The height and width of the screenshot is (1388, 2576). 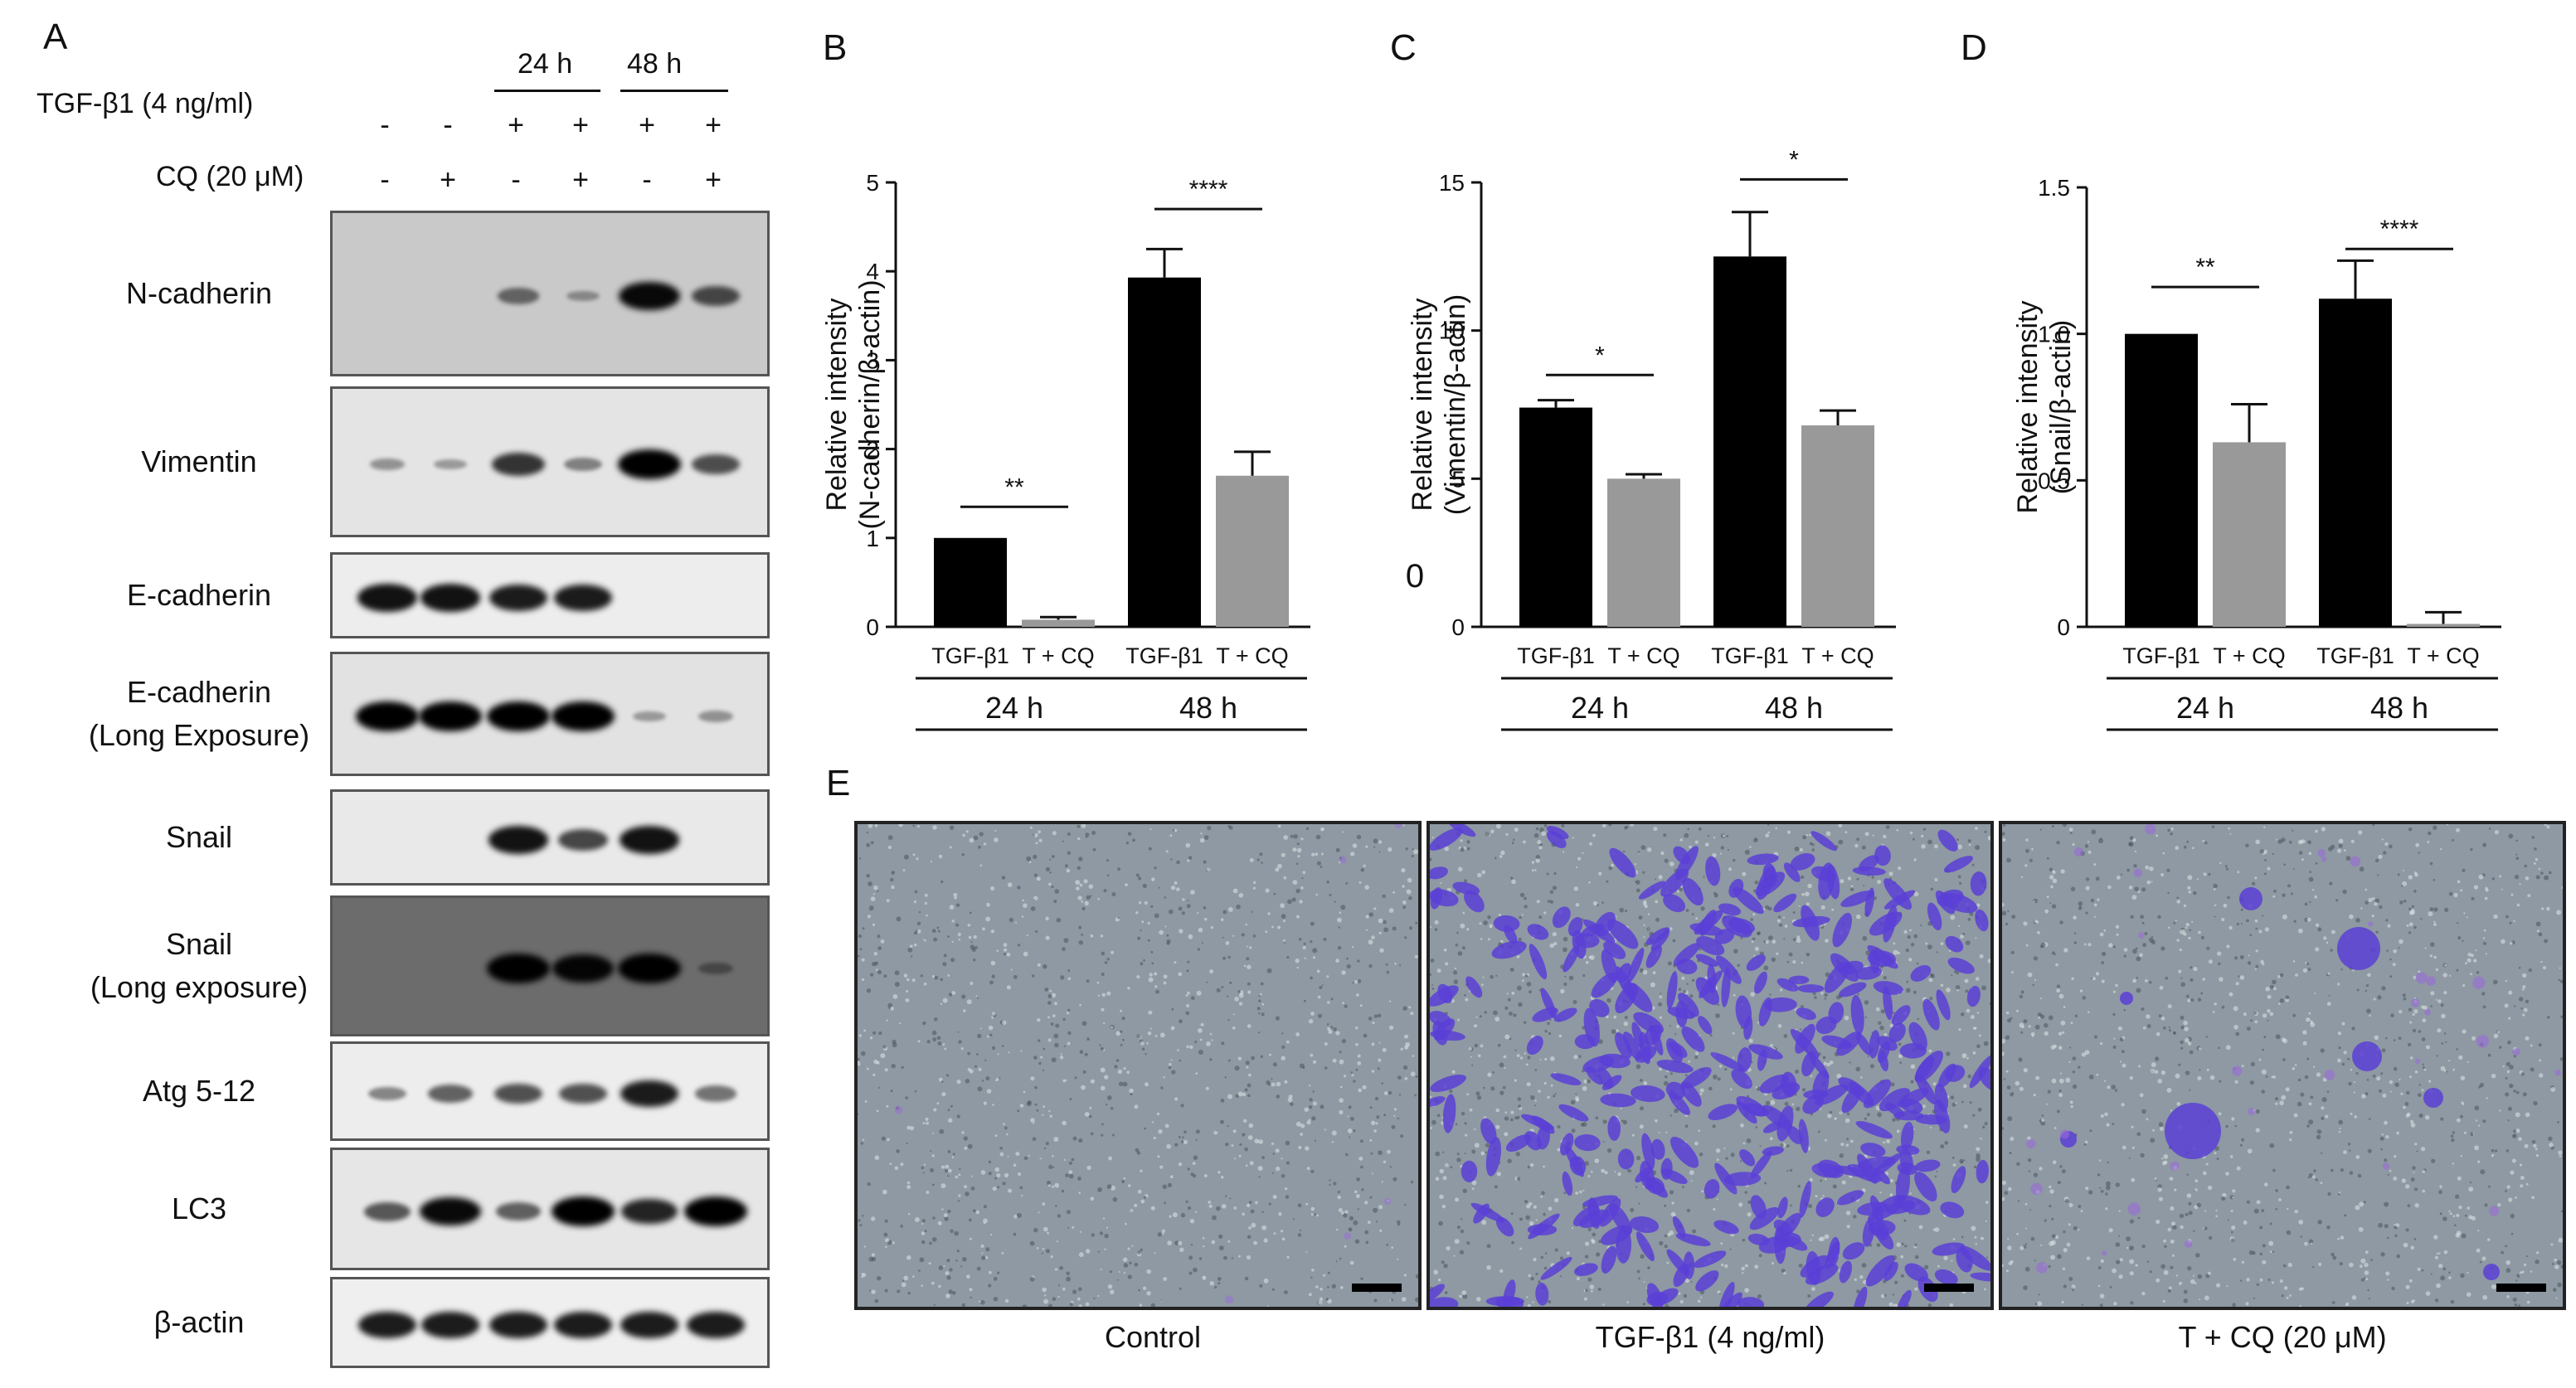 I want to click on blot-strip, so click(x=550, y=293).